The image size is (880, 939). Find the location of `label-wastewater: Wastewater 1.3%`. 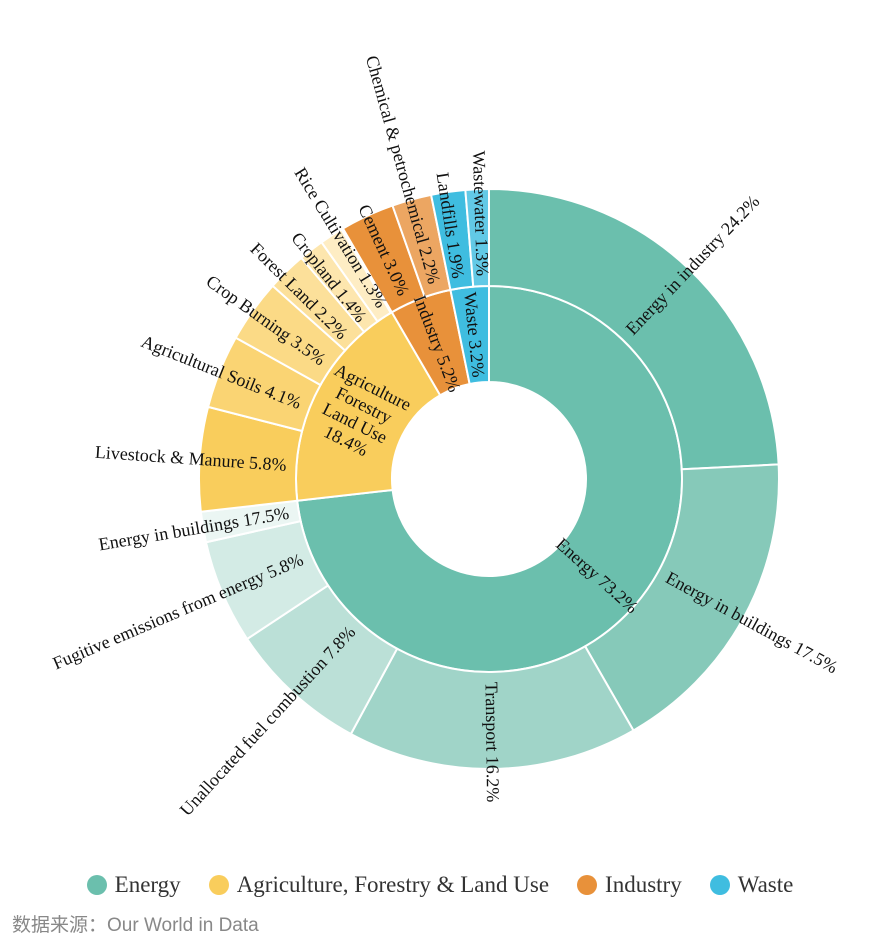

label-wastewater: Wastewater 1.3% is located at coordinates (481, 213).